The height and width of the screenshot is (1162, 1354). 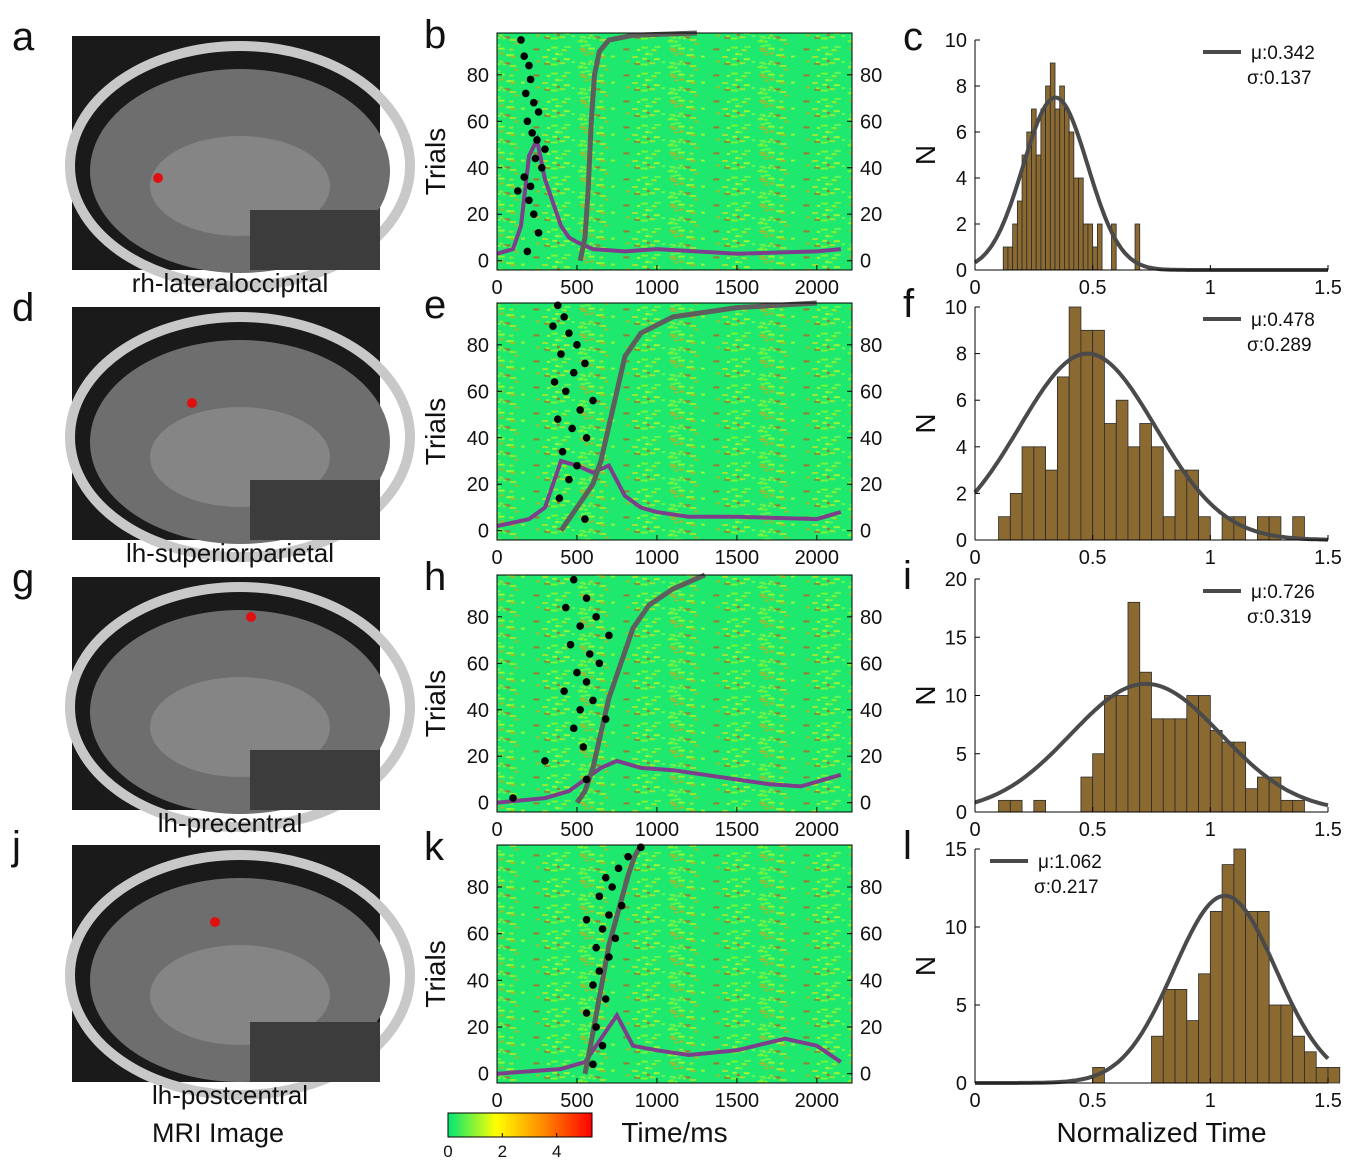 What do you see at coordinates (23, 578) in the screenshot?
I see `panel-letter: g` at bounding box center [23, 578].